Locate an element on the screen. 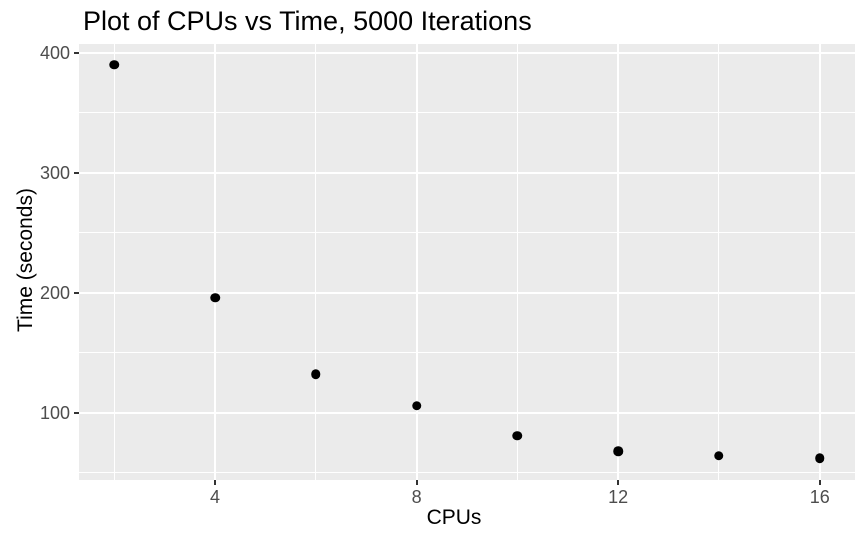  y-tick-label: 100 is located at coordinates (54, 412).